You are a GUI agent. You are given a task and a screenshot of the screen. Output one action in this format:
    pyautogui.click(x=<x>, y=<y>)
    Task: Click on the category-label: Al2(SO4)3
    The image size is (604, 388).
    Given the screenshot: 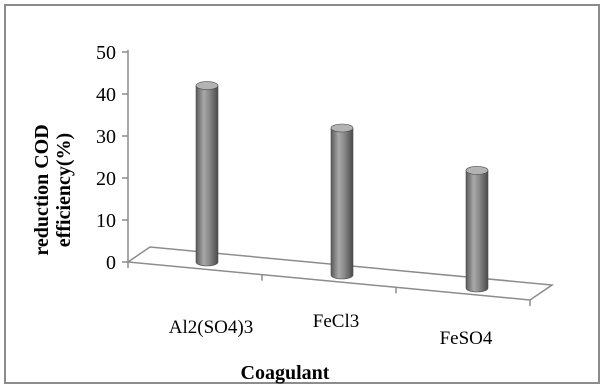 What is the action you would take?
    pyautogui.click(x=211, y=327)
    